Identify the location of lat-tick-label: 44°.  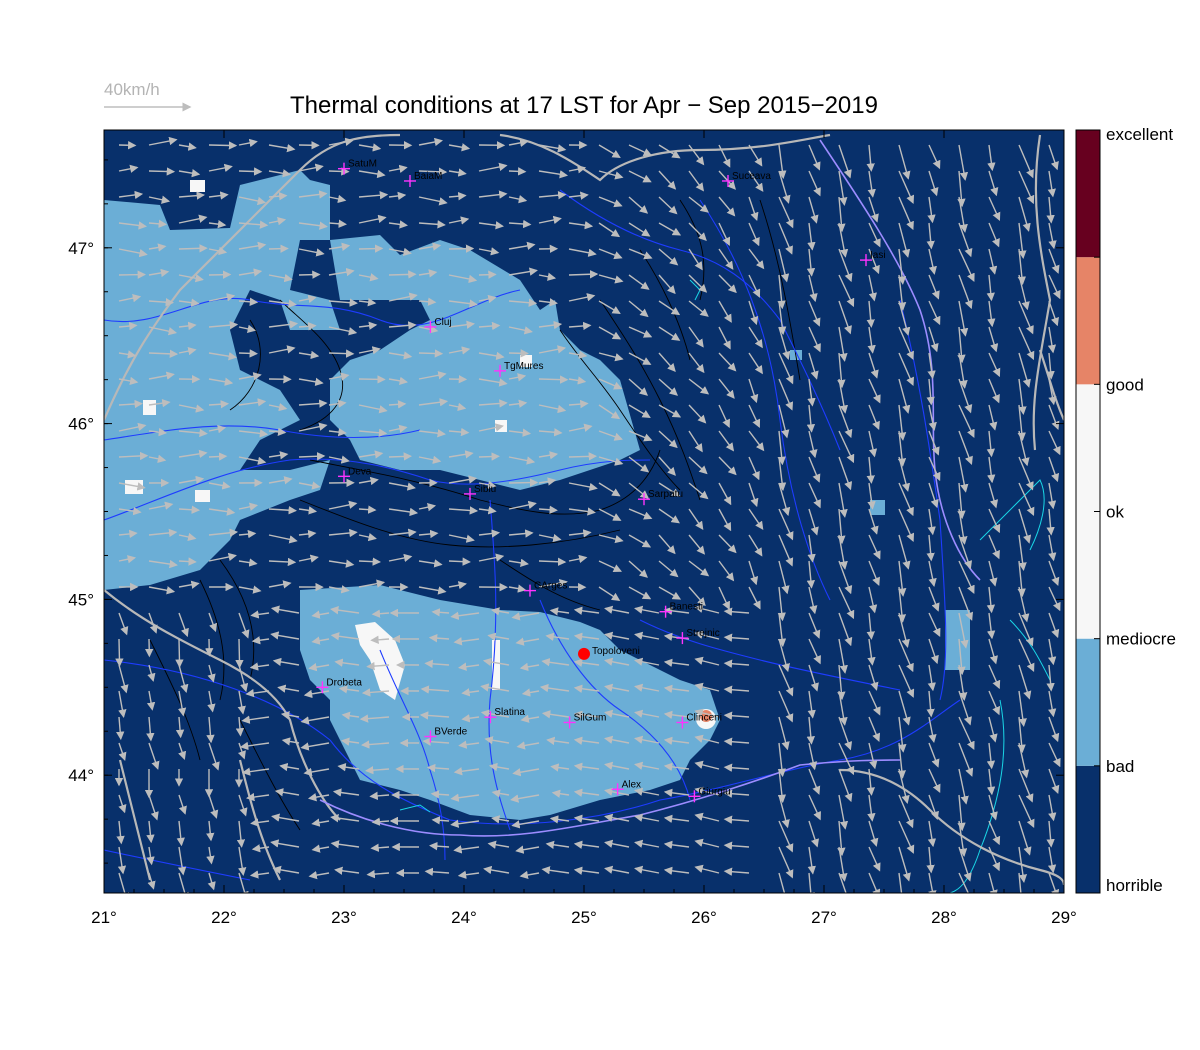
(81, 775).